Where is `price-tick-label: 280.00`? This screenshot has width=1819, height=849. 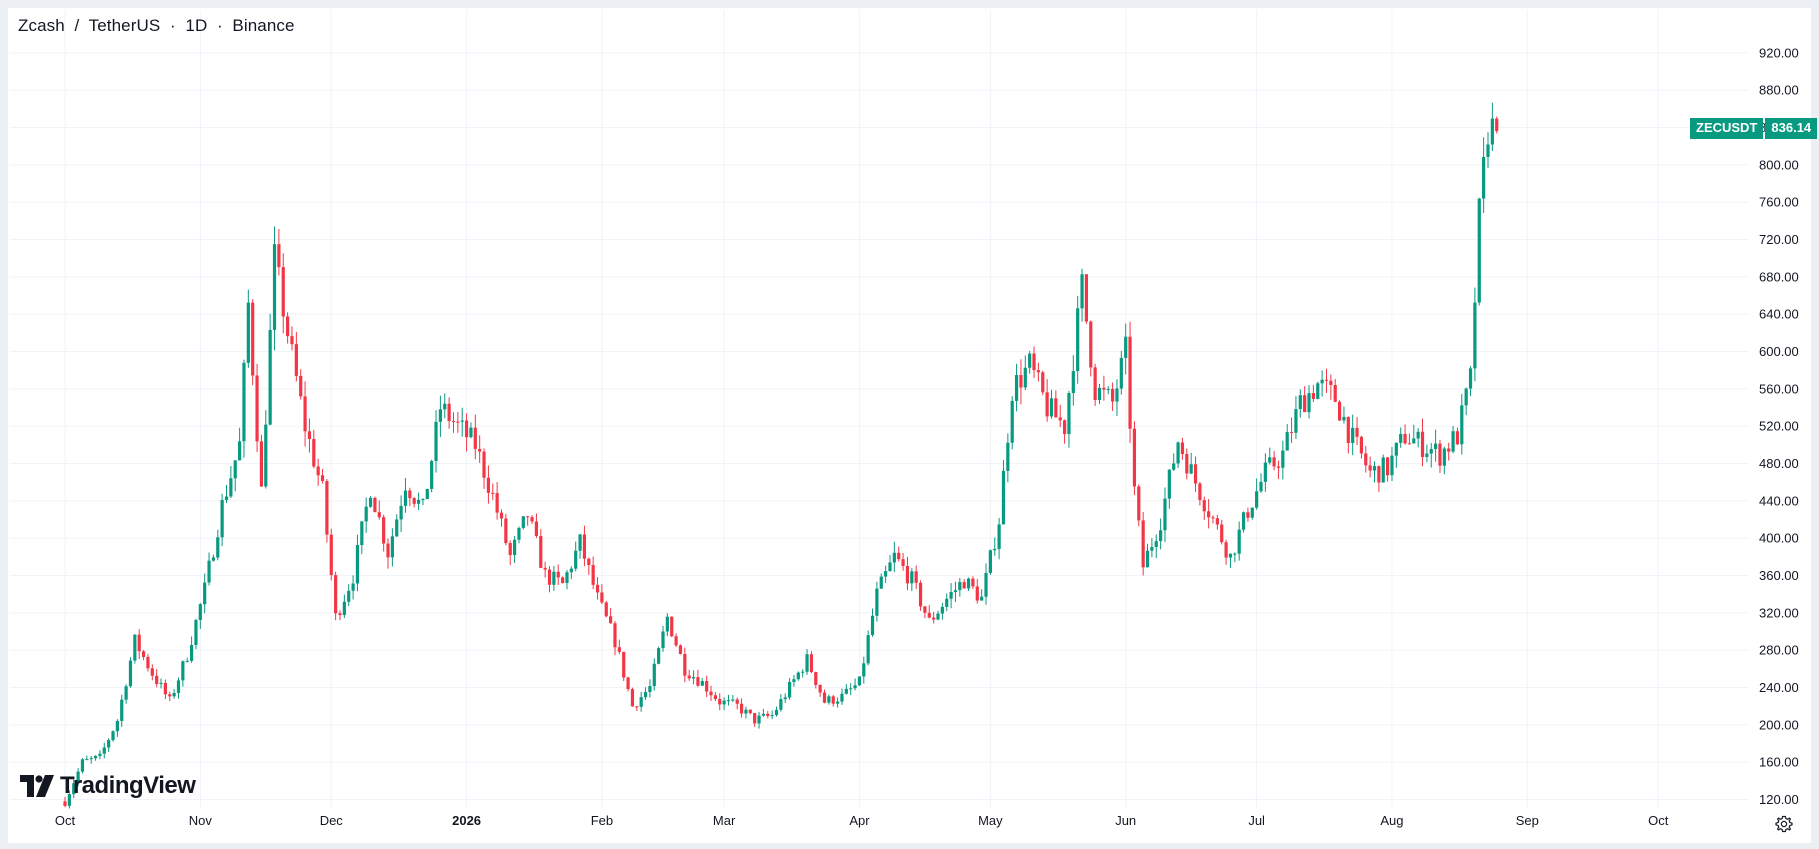
price-tick-label: 280.00 is located at coordinates (1779, 650).